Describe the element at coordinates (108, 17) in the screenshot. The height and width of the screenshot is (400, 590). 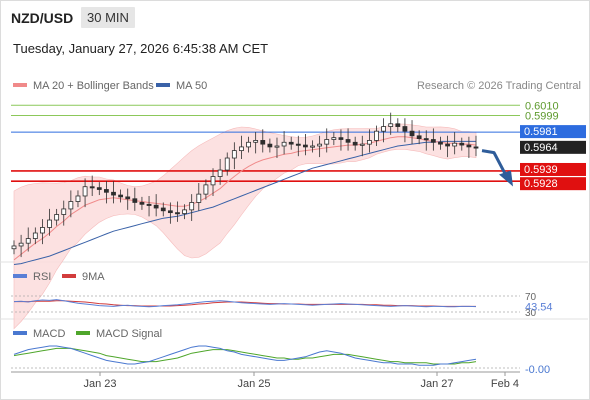
I see `timeframe-button: 30 MIN` at that location.